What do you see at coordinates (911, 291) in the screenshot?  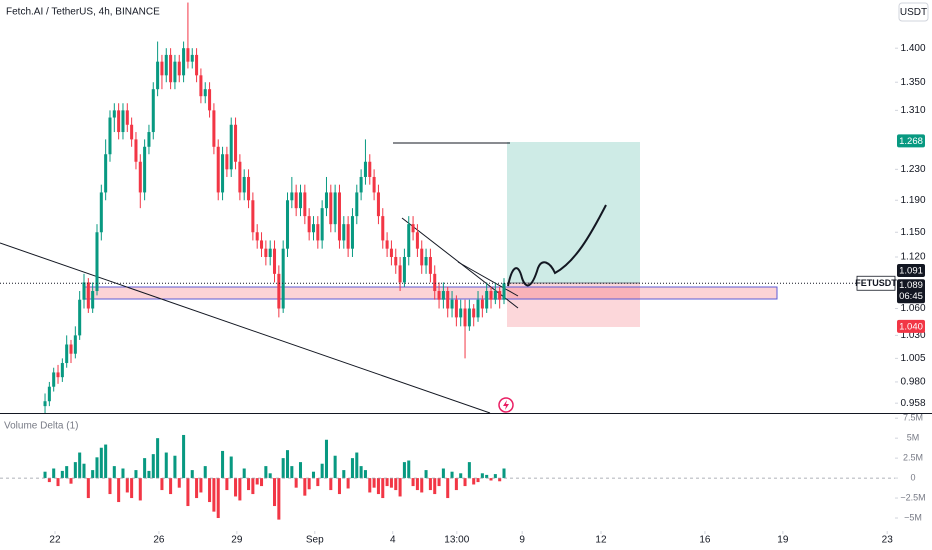 I see `last-price-badge` at bounding box center [911, 291].